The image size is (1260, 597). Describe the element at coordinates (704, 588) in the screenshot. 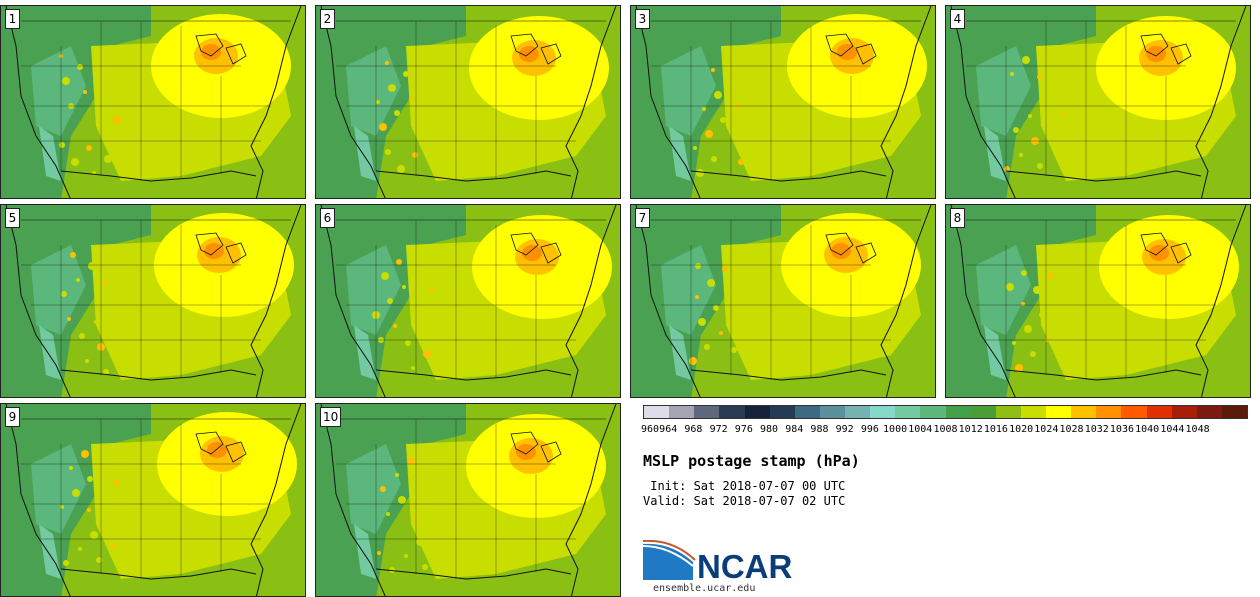

I see `website-label: ensemble.ucar.edu` at that location.